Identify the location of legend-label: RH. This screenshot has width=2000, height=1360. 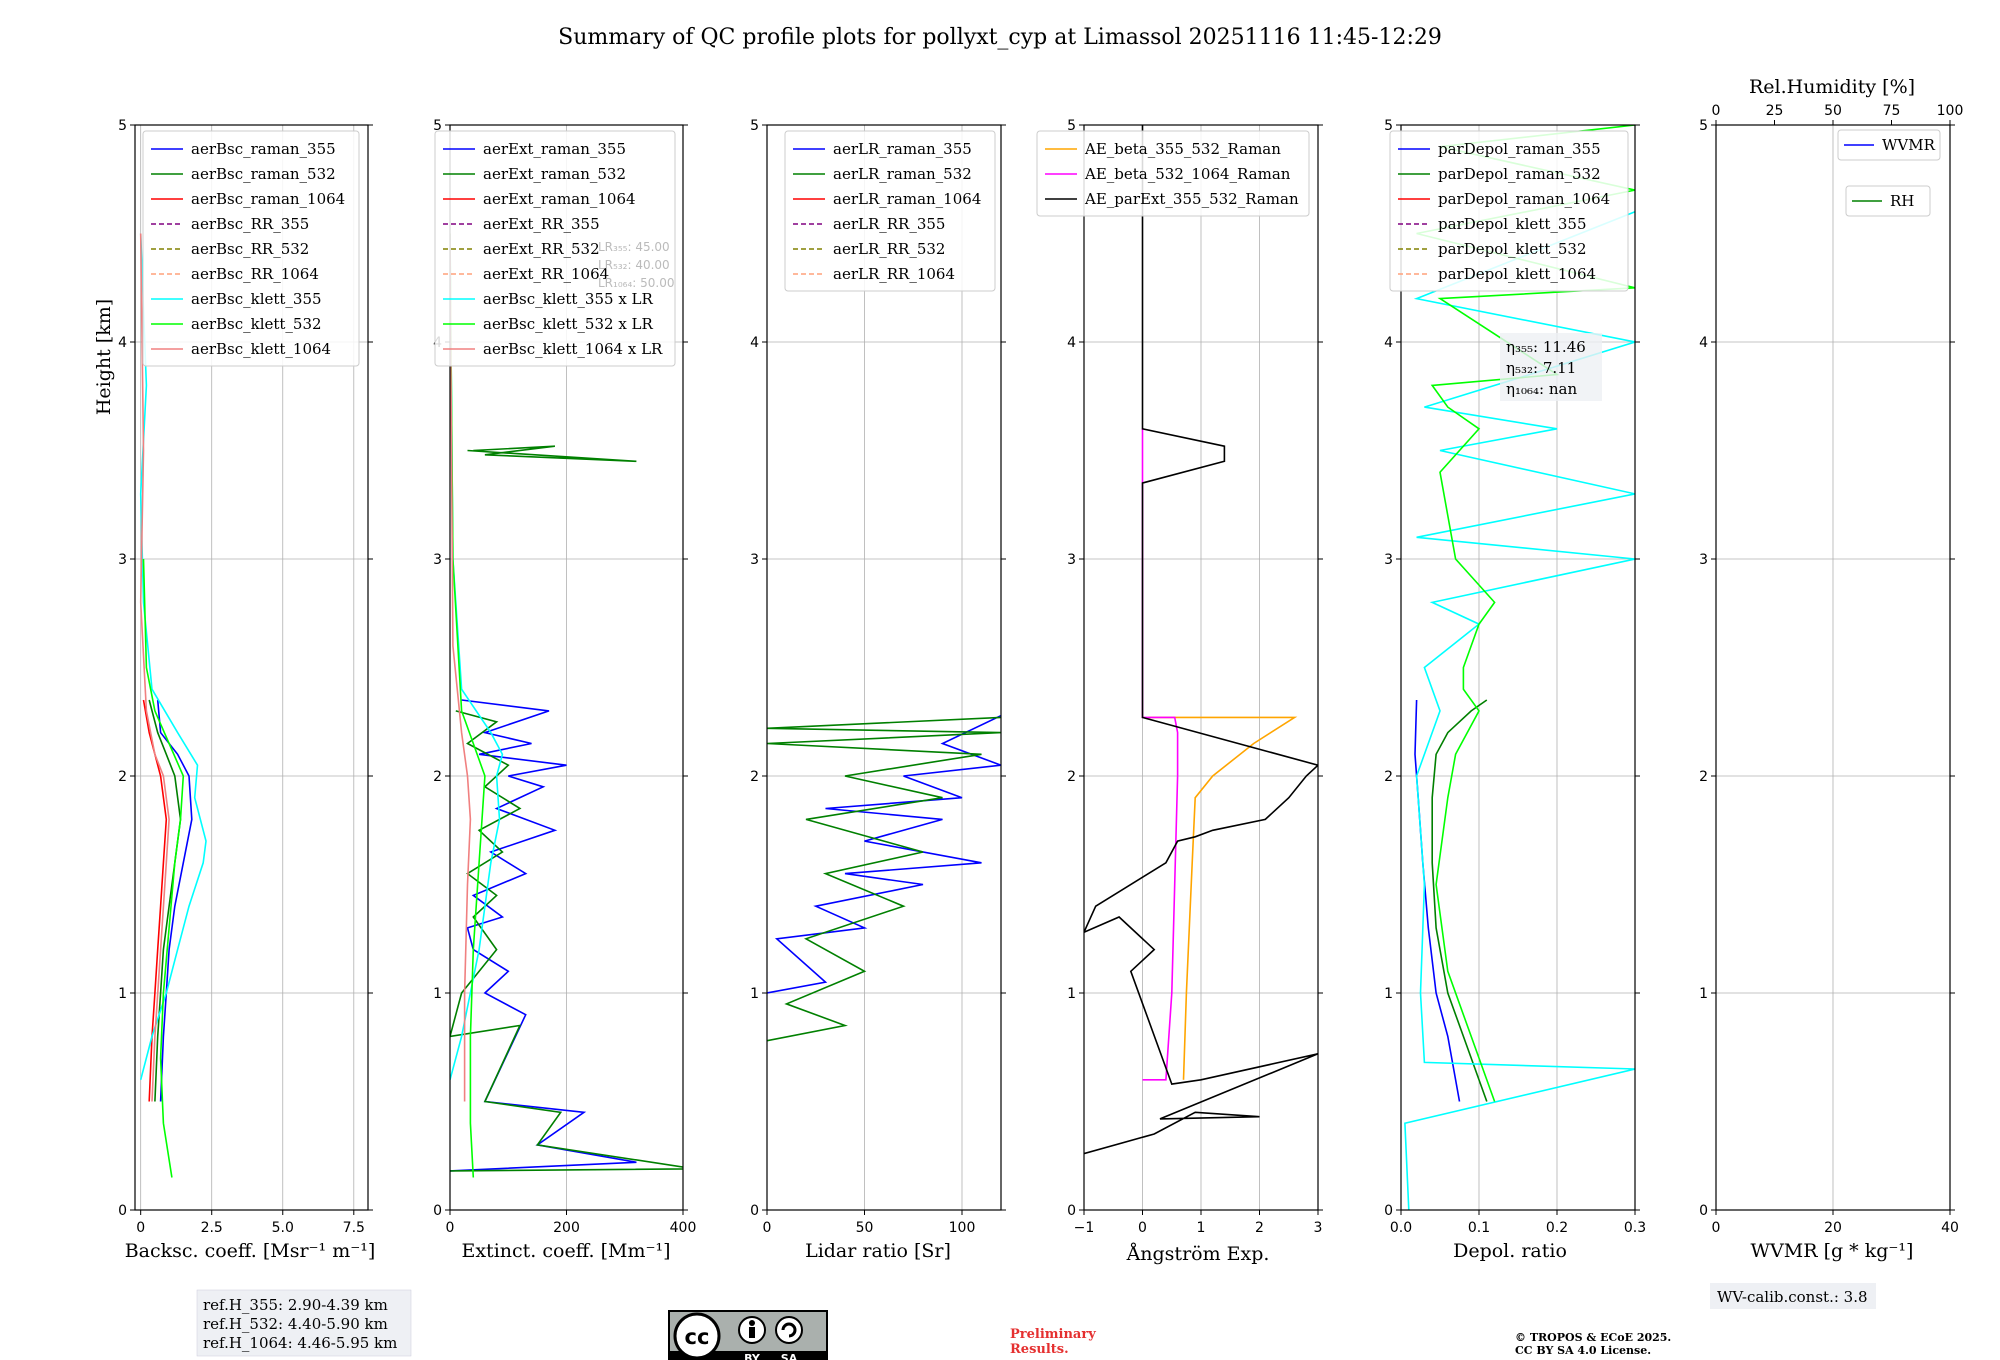
(1902, 201).